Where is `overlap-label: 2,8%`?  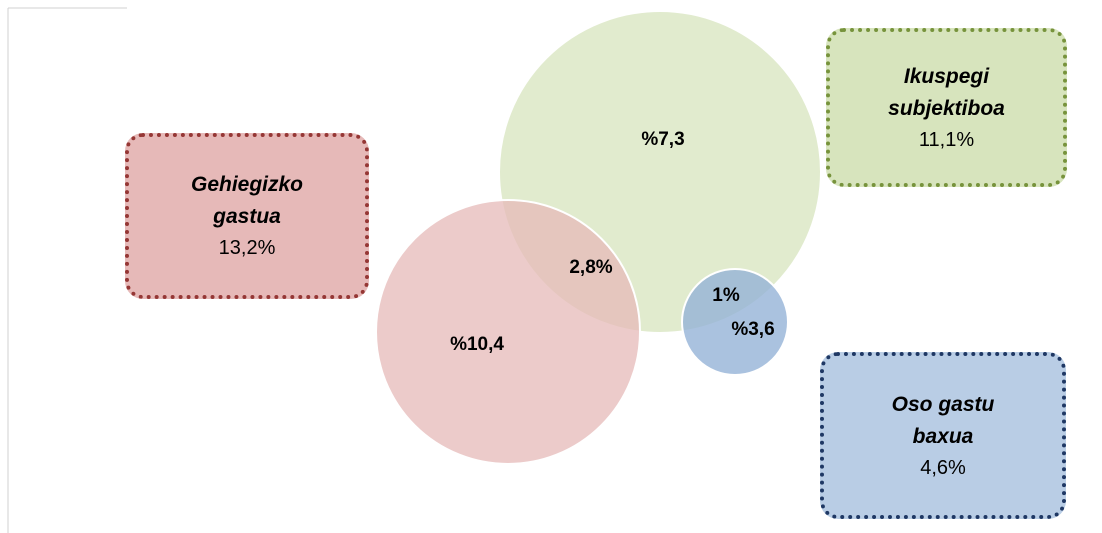
overlap-label: 2,8% is located at coordinates (591, 267).